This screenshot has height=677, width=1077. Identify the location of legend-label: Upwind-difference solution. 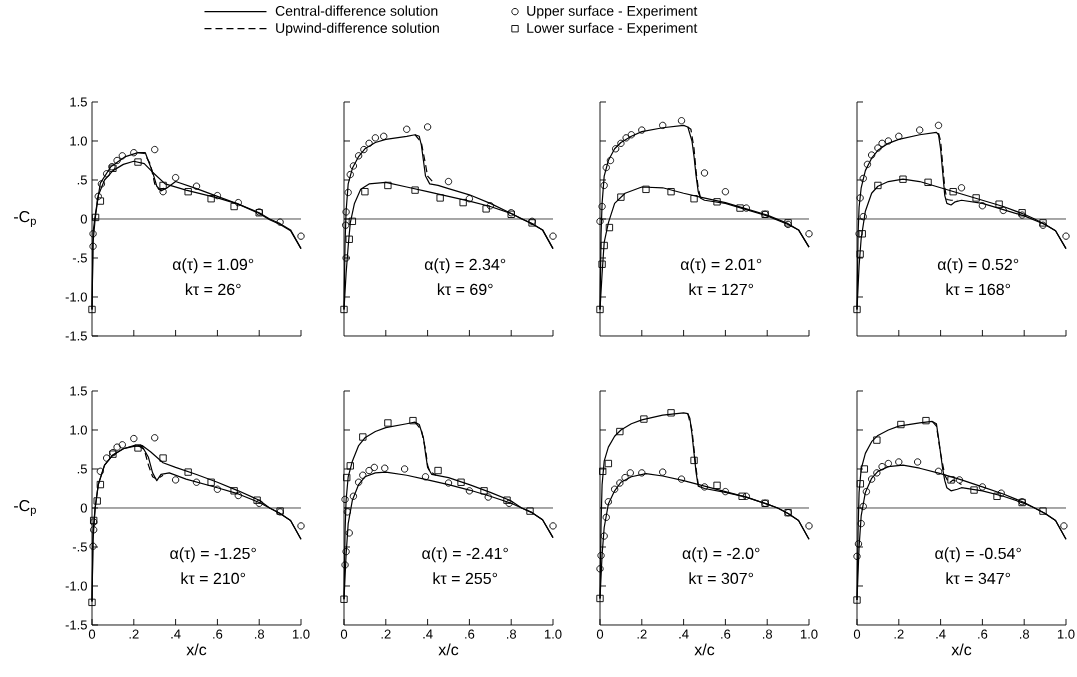
(357, 29).